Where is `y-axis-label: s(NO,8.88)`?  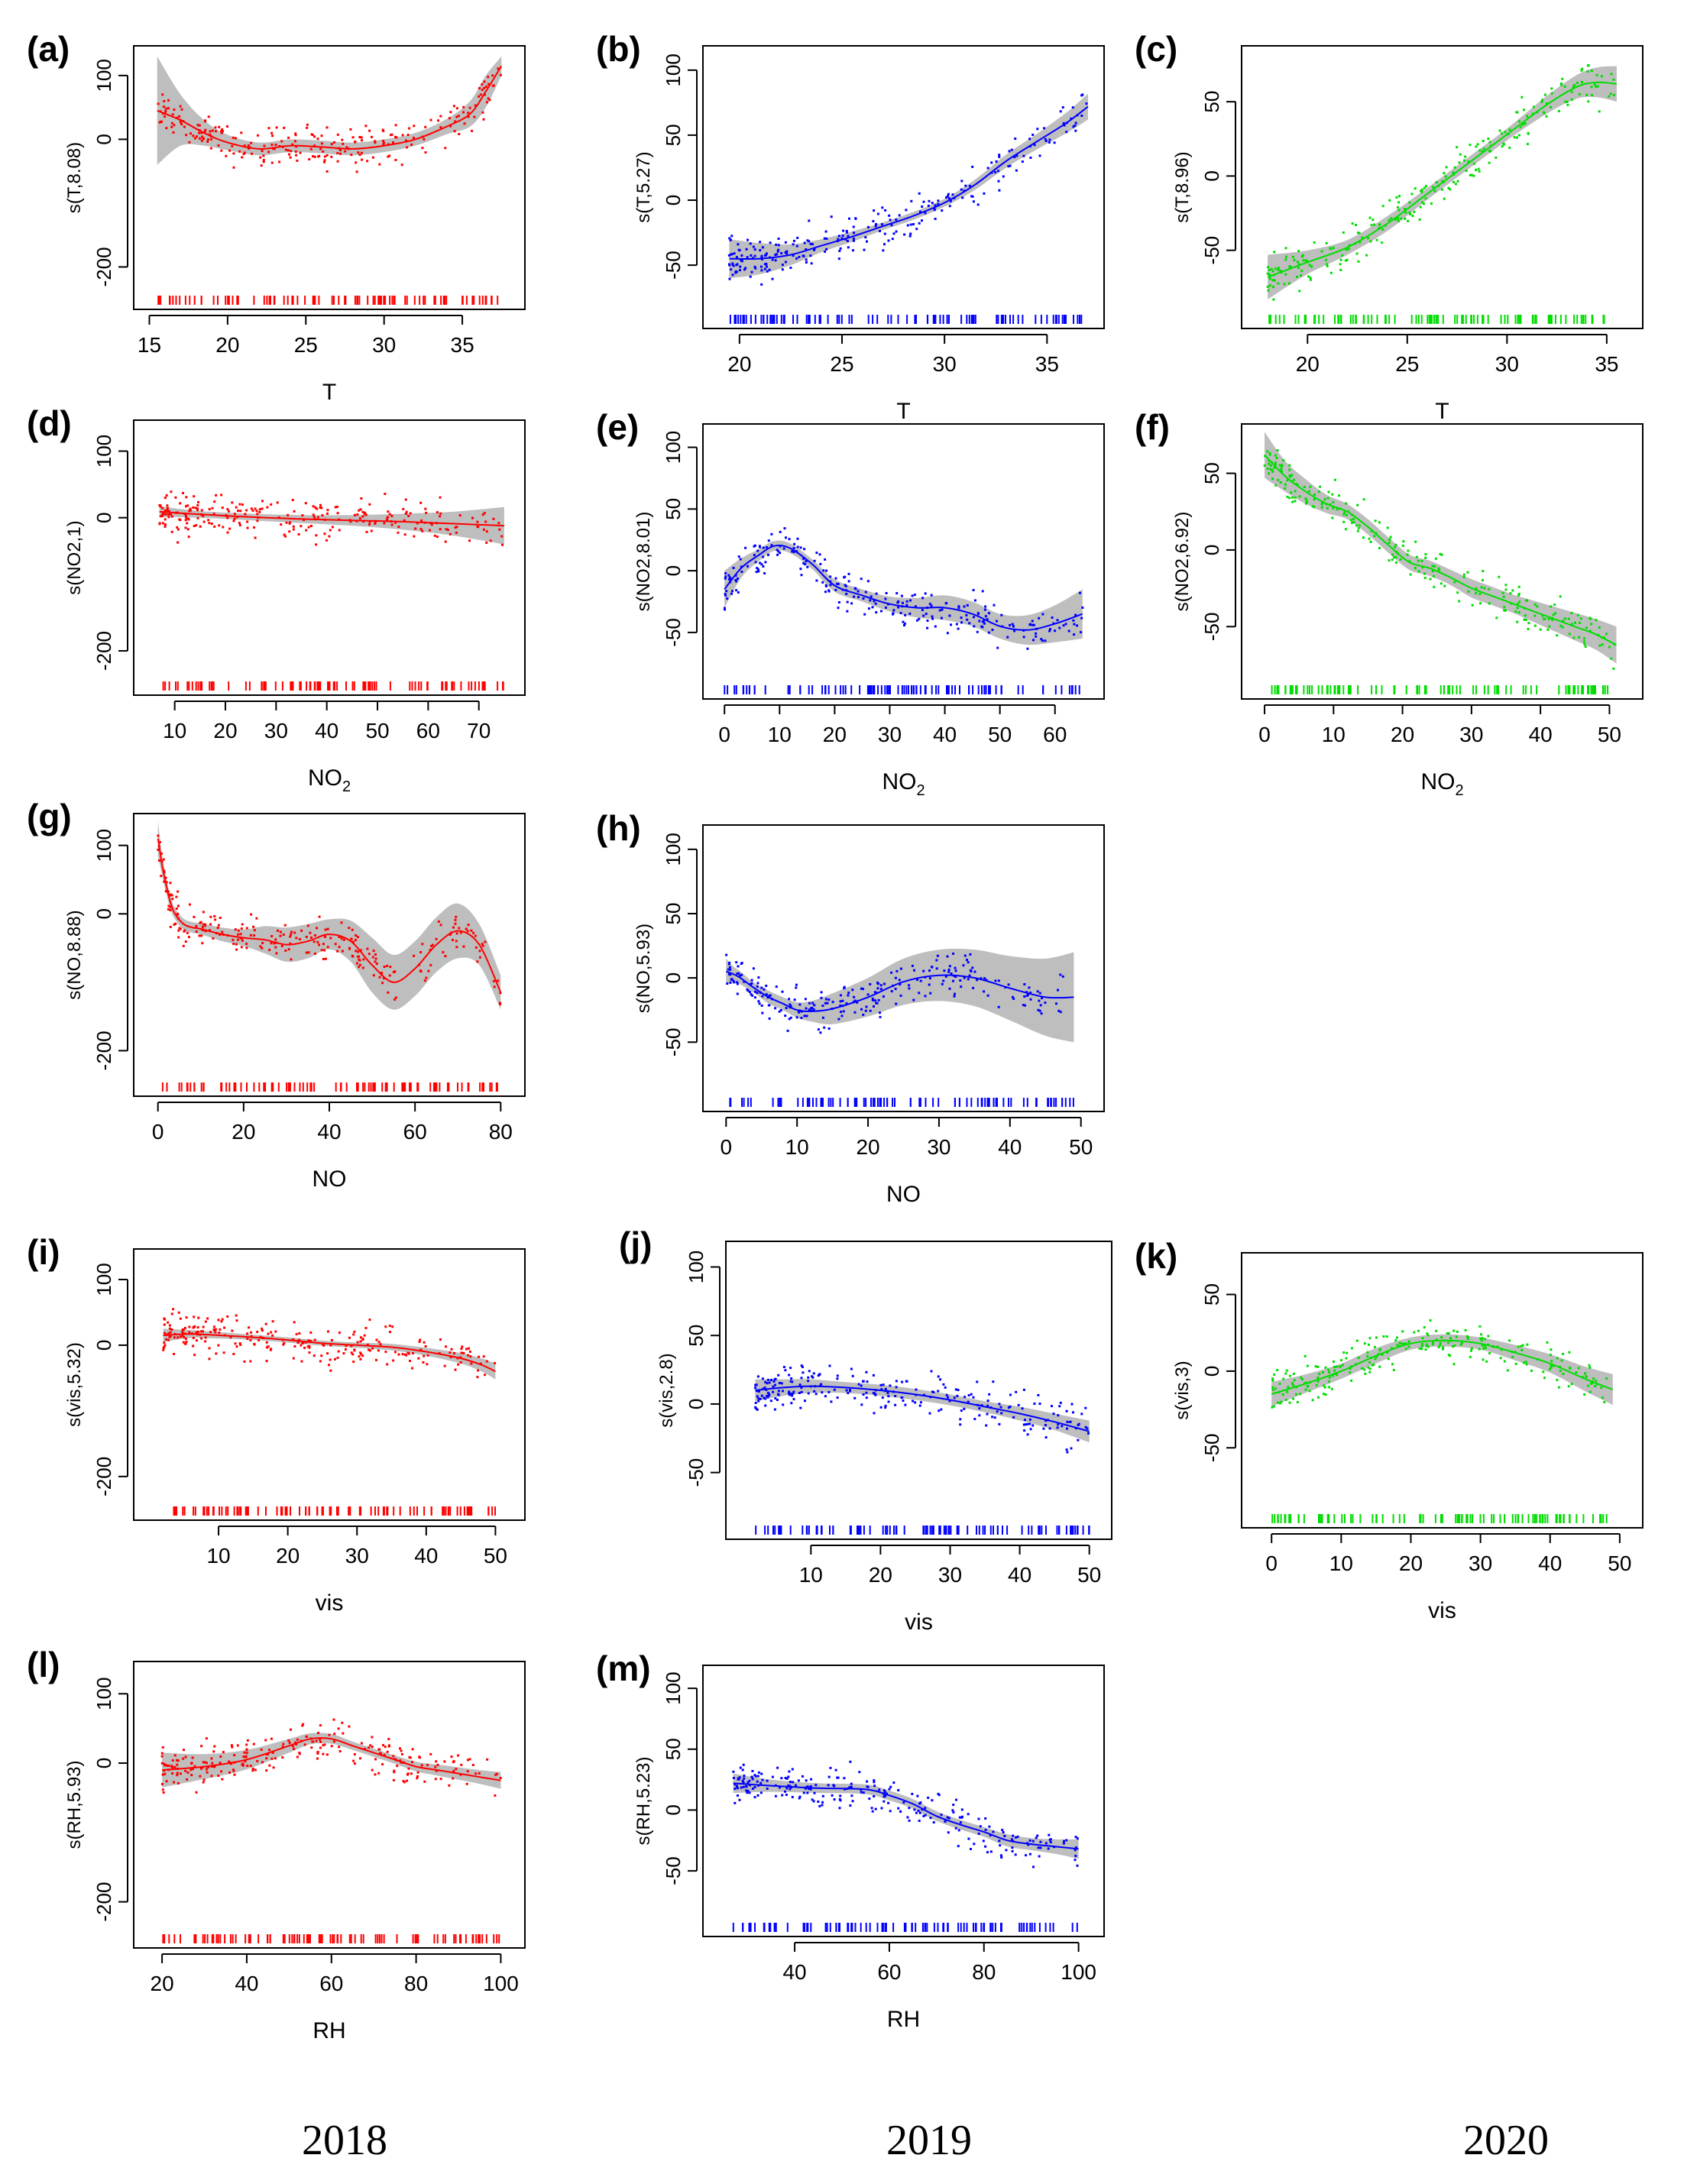
y-axis-label: s(NO,8.88) is located at coordinates (74, 954).